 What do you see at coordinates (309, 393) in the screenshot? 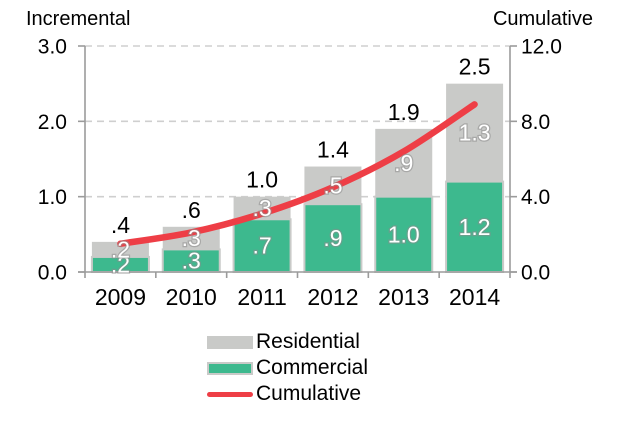
I see `legend-label-cumulative: Cumulative` at bounding box center [309, 393].